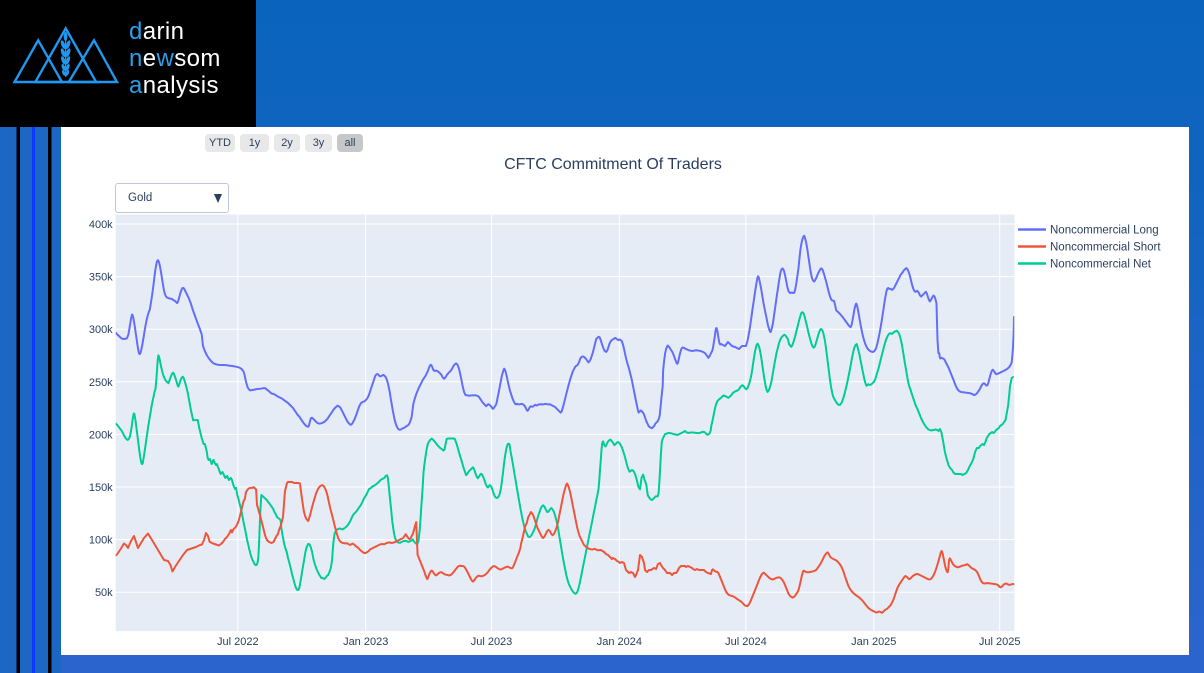 This screenshot has height=673, width=1204. Describe the element at coordinates (873, 642) in the screenshot. I see `svg-text: Jan 2025` at that location.